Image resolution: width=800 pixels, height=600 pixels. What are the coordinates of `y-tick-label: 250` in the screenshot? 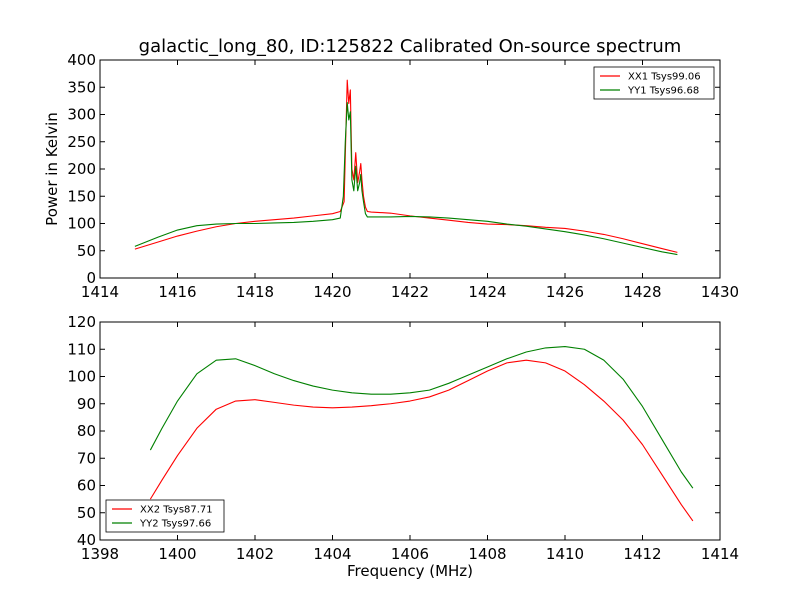 It's located at (81, 142).